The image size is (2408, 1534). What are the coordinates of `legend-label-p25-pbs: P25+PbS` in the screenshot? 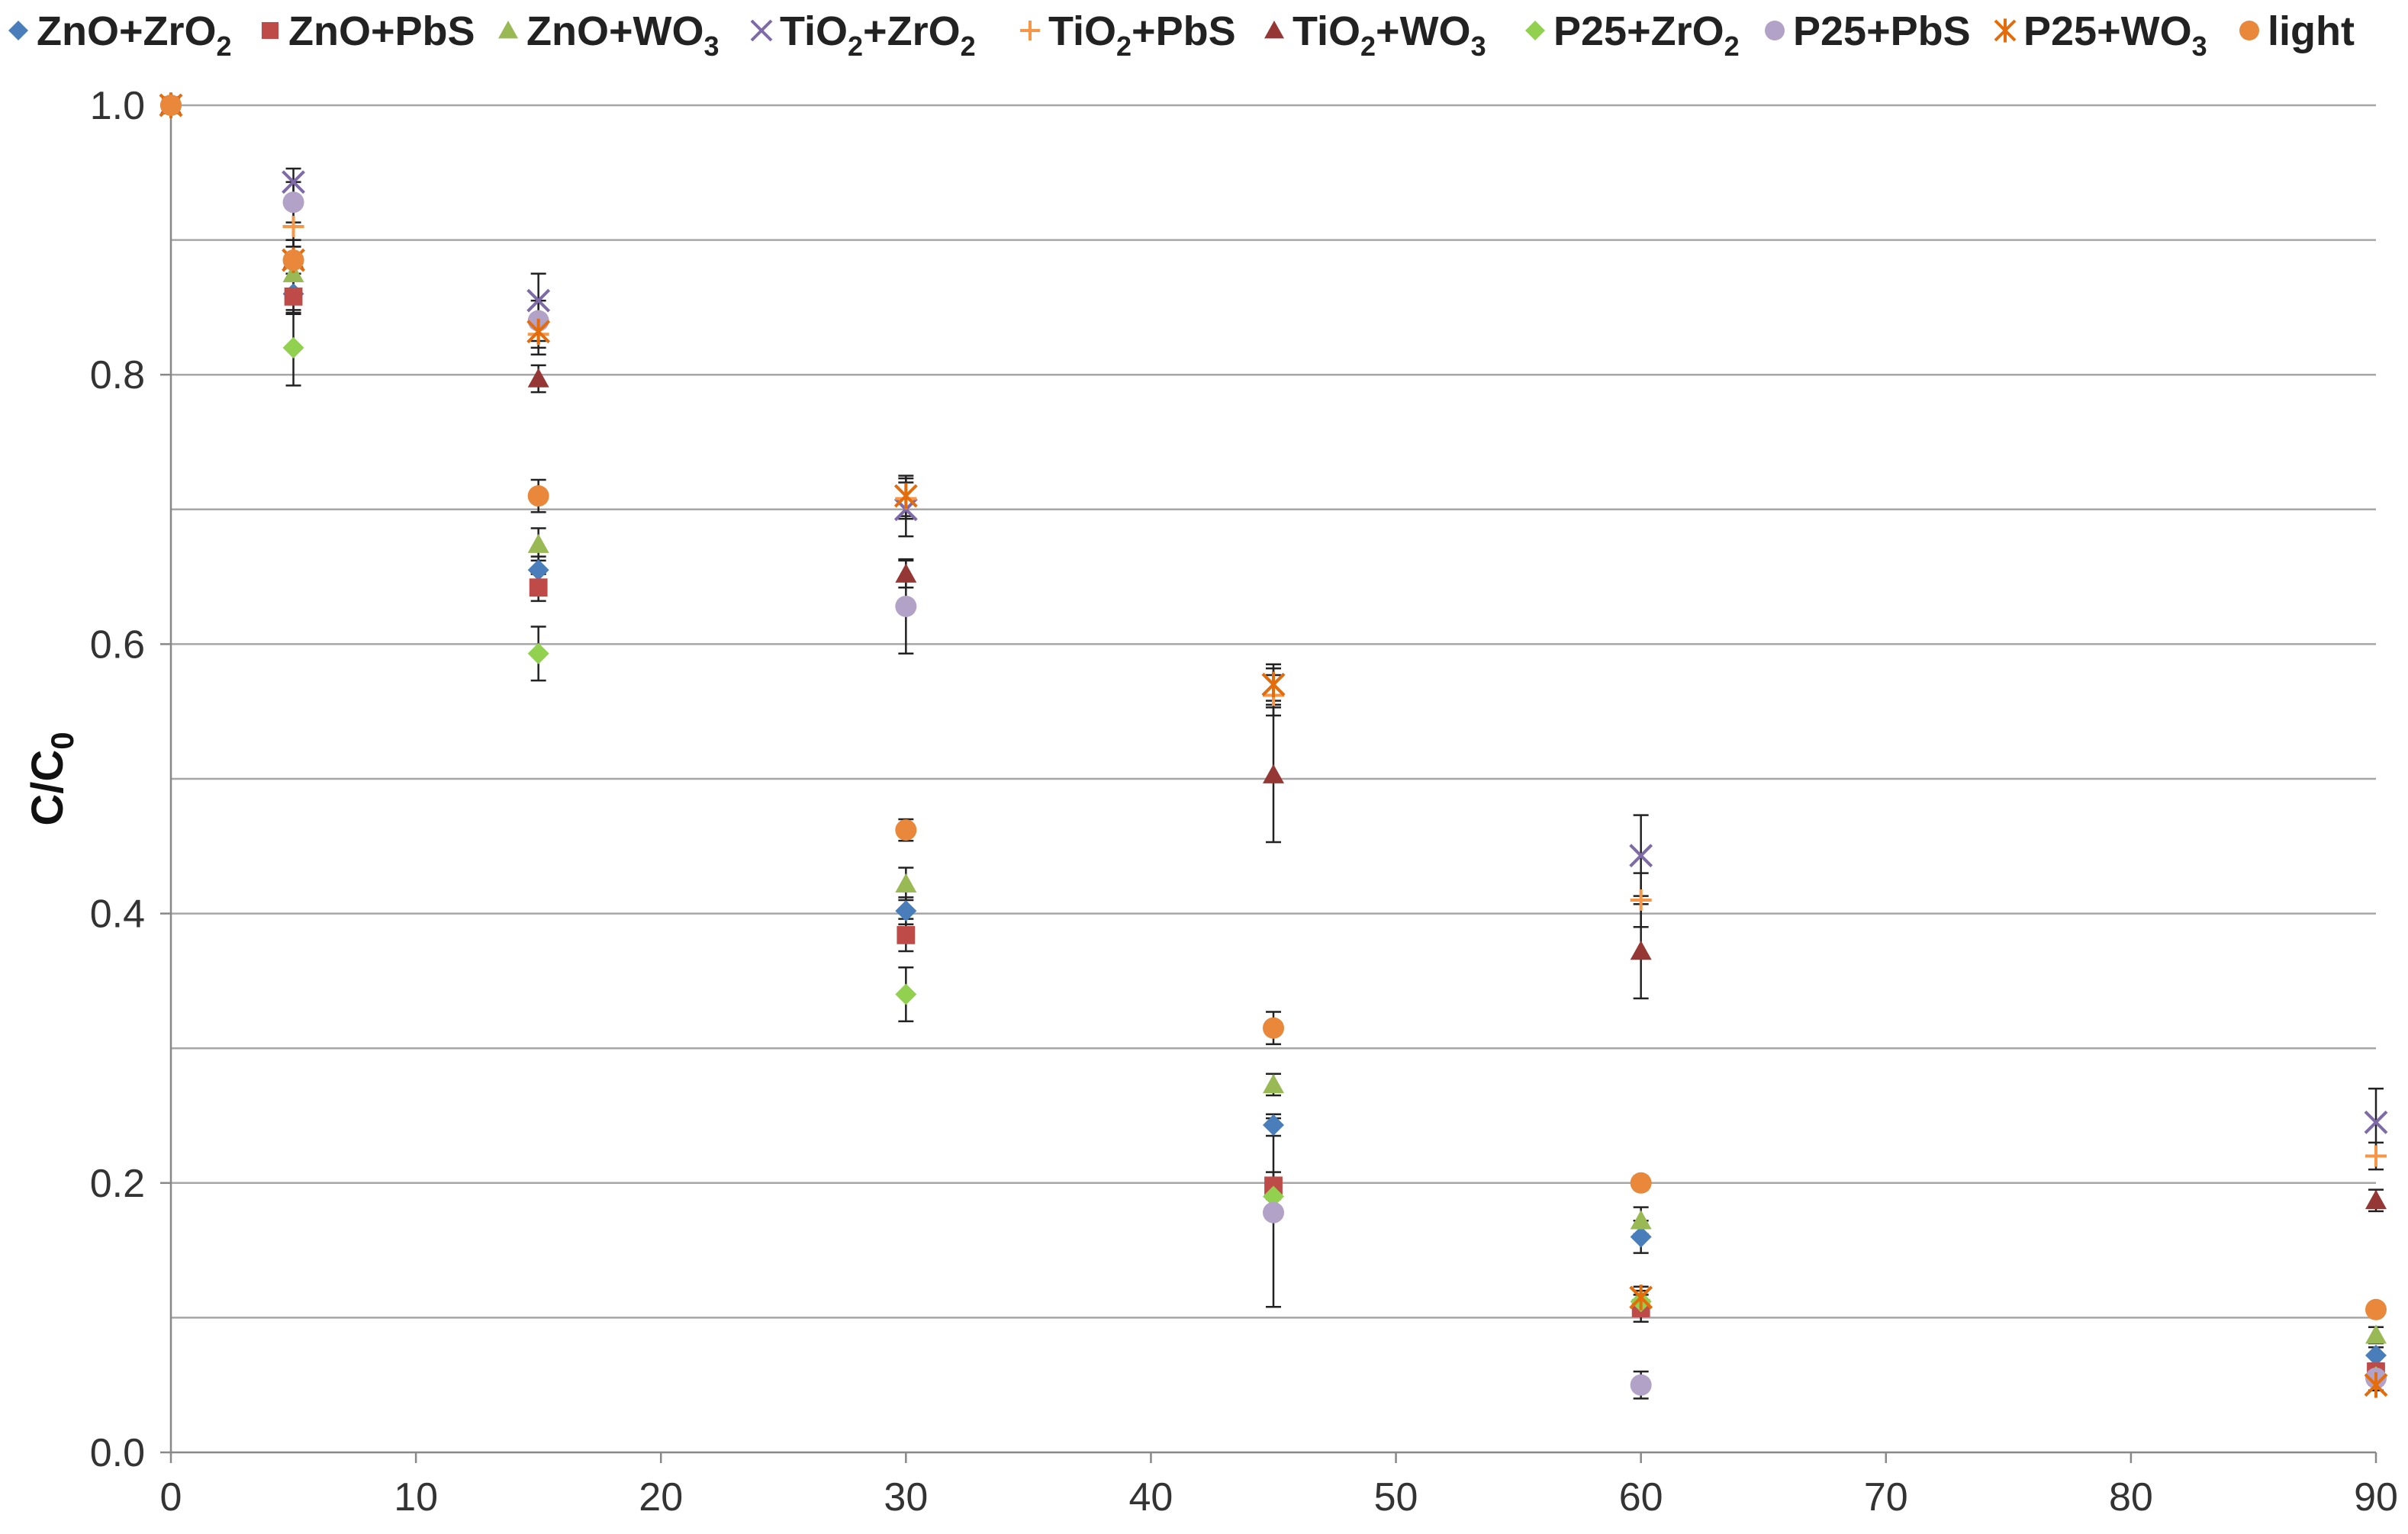 It's located at (1882, 31).